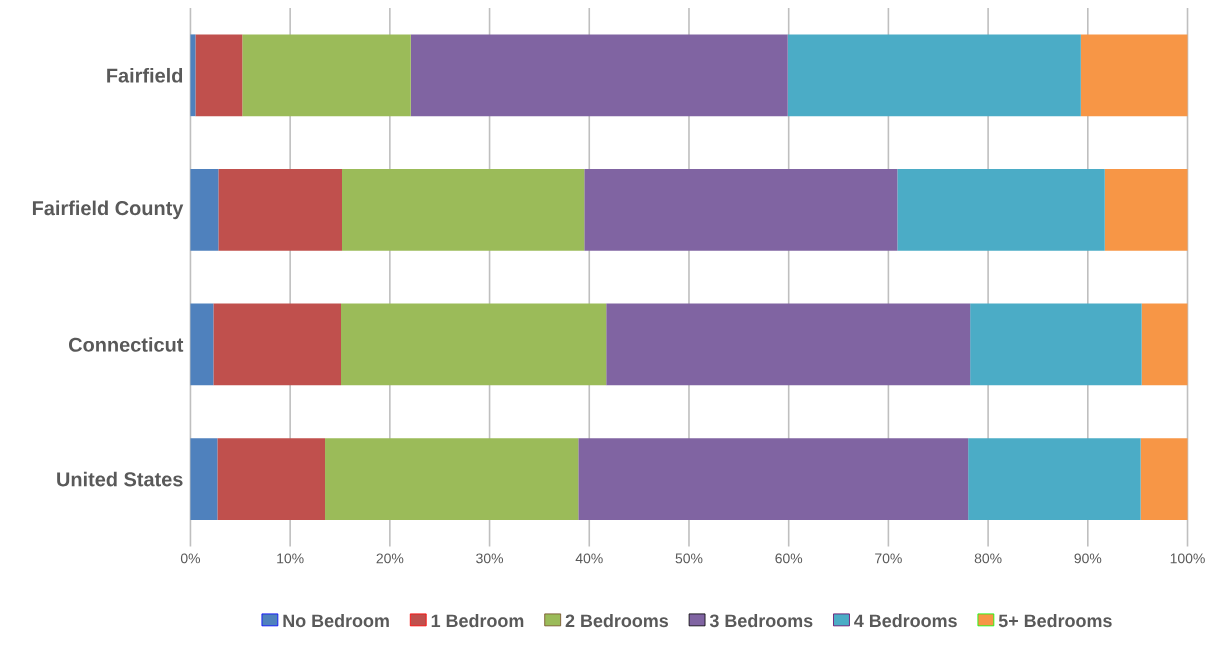  I want to click on legend-label: No Bedroom, so click(336, 620).